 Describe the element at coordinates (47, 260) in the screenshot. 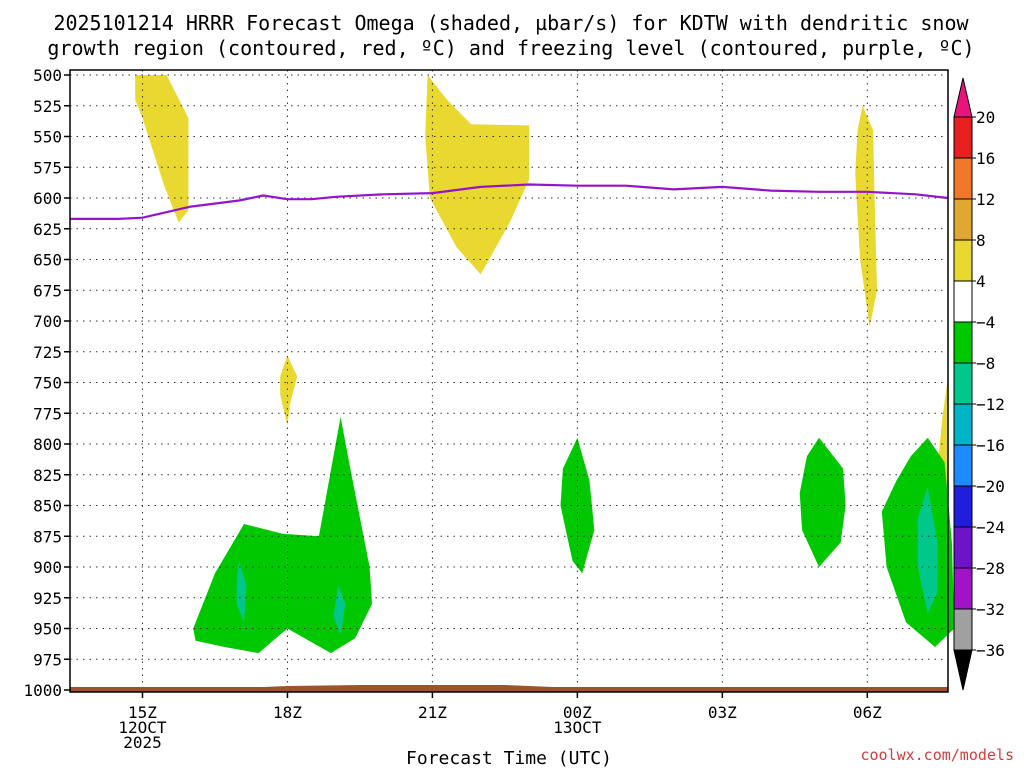

I see `y-tick-label: 650` at that location.